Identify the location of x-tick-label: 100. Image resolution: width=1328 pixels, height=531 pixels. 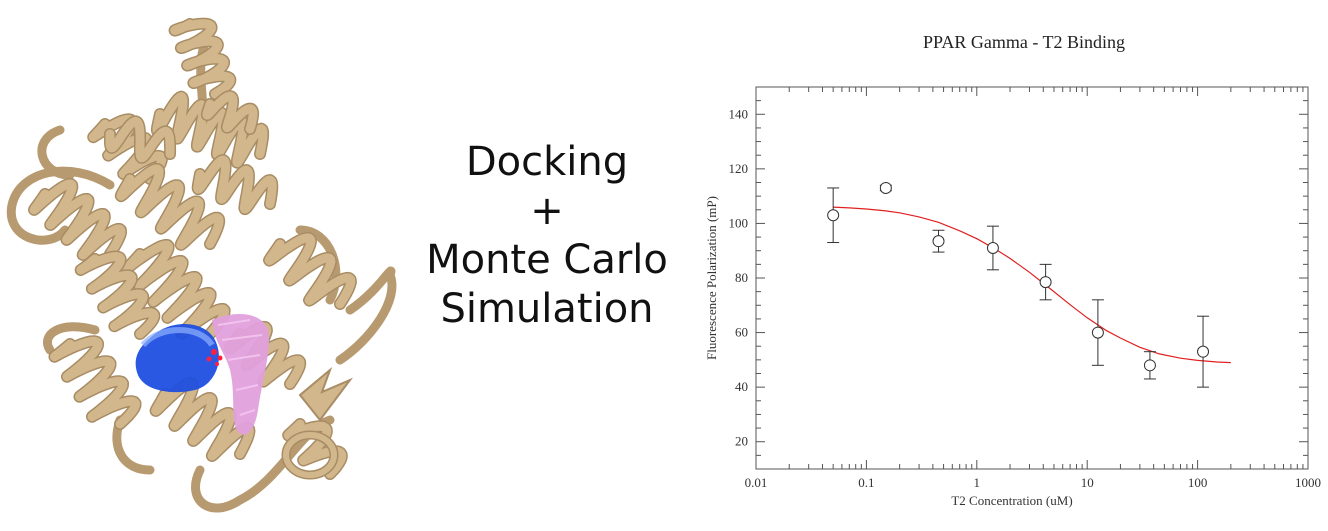
(1198, 482).